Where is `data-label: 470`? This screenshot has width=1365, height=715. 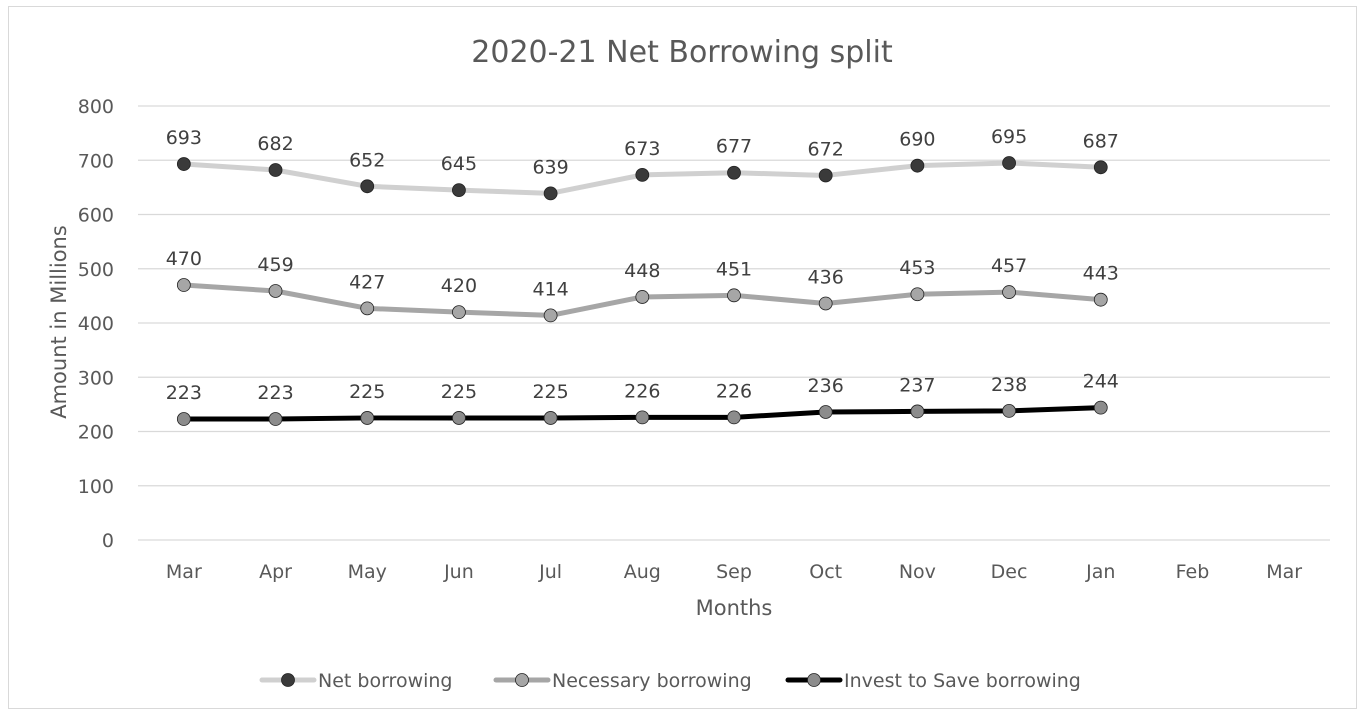
data-label: 470 is located at coordinates (184, 259).